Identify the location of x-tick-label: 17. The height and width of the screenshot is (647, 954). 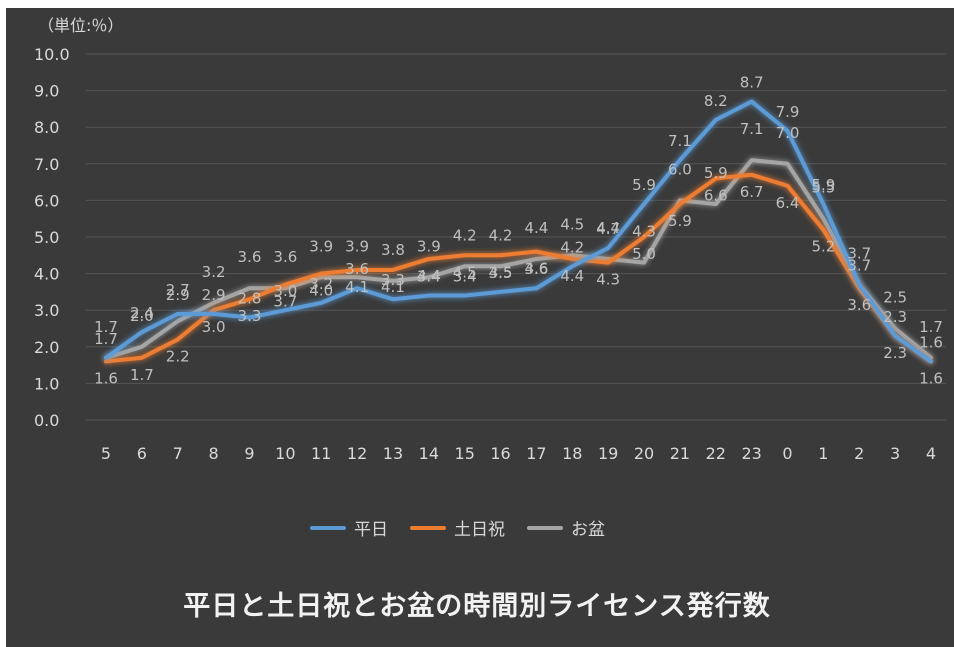
(536, 453).